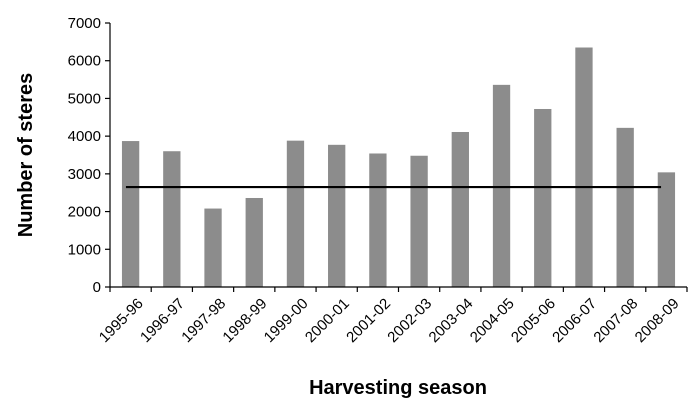 The width and height of the screenshot is (689, 406). I want to click on x-tick-label: 1999-00, so click(286, 320).